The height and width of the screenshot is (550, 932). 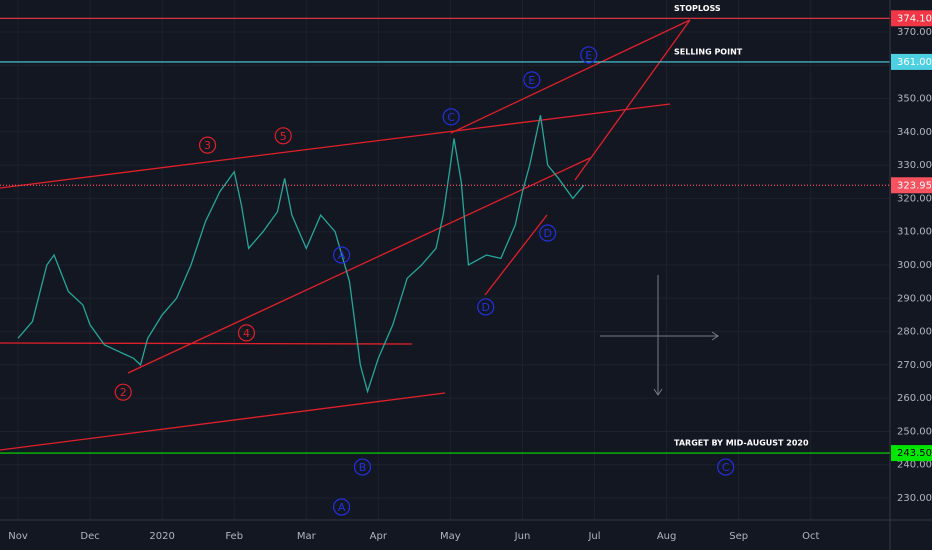 What do you see at coordinates (234, 536) in the screenshot?
I see `x-tick-label: Feb` at bounding box center [234, 536].